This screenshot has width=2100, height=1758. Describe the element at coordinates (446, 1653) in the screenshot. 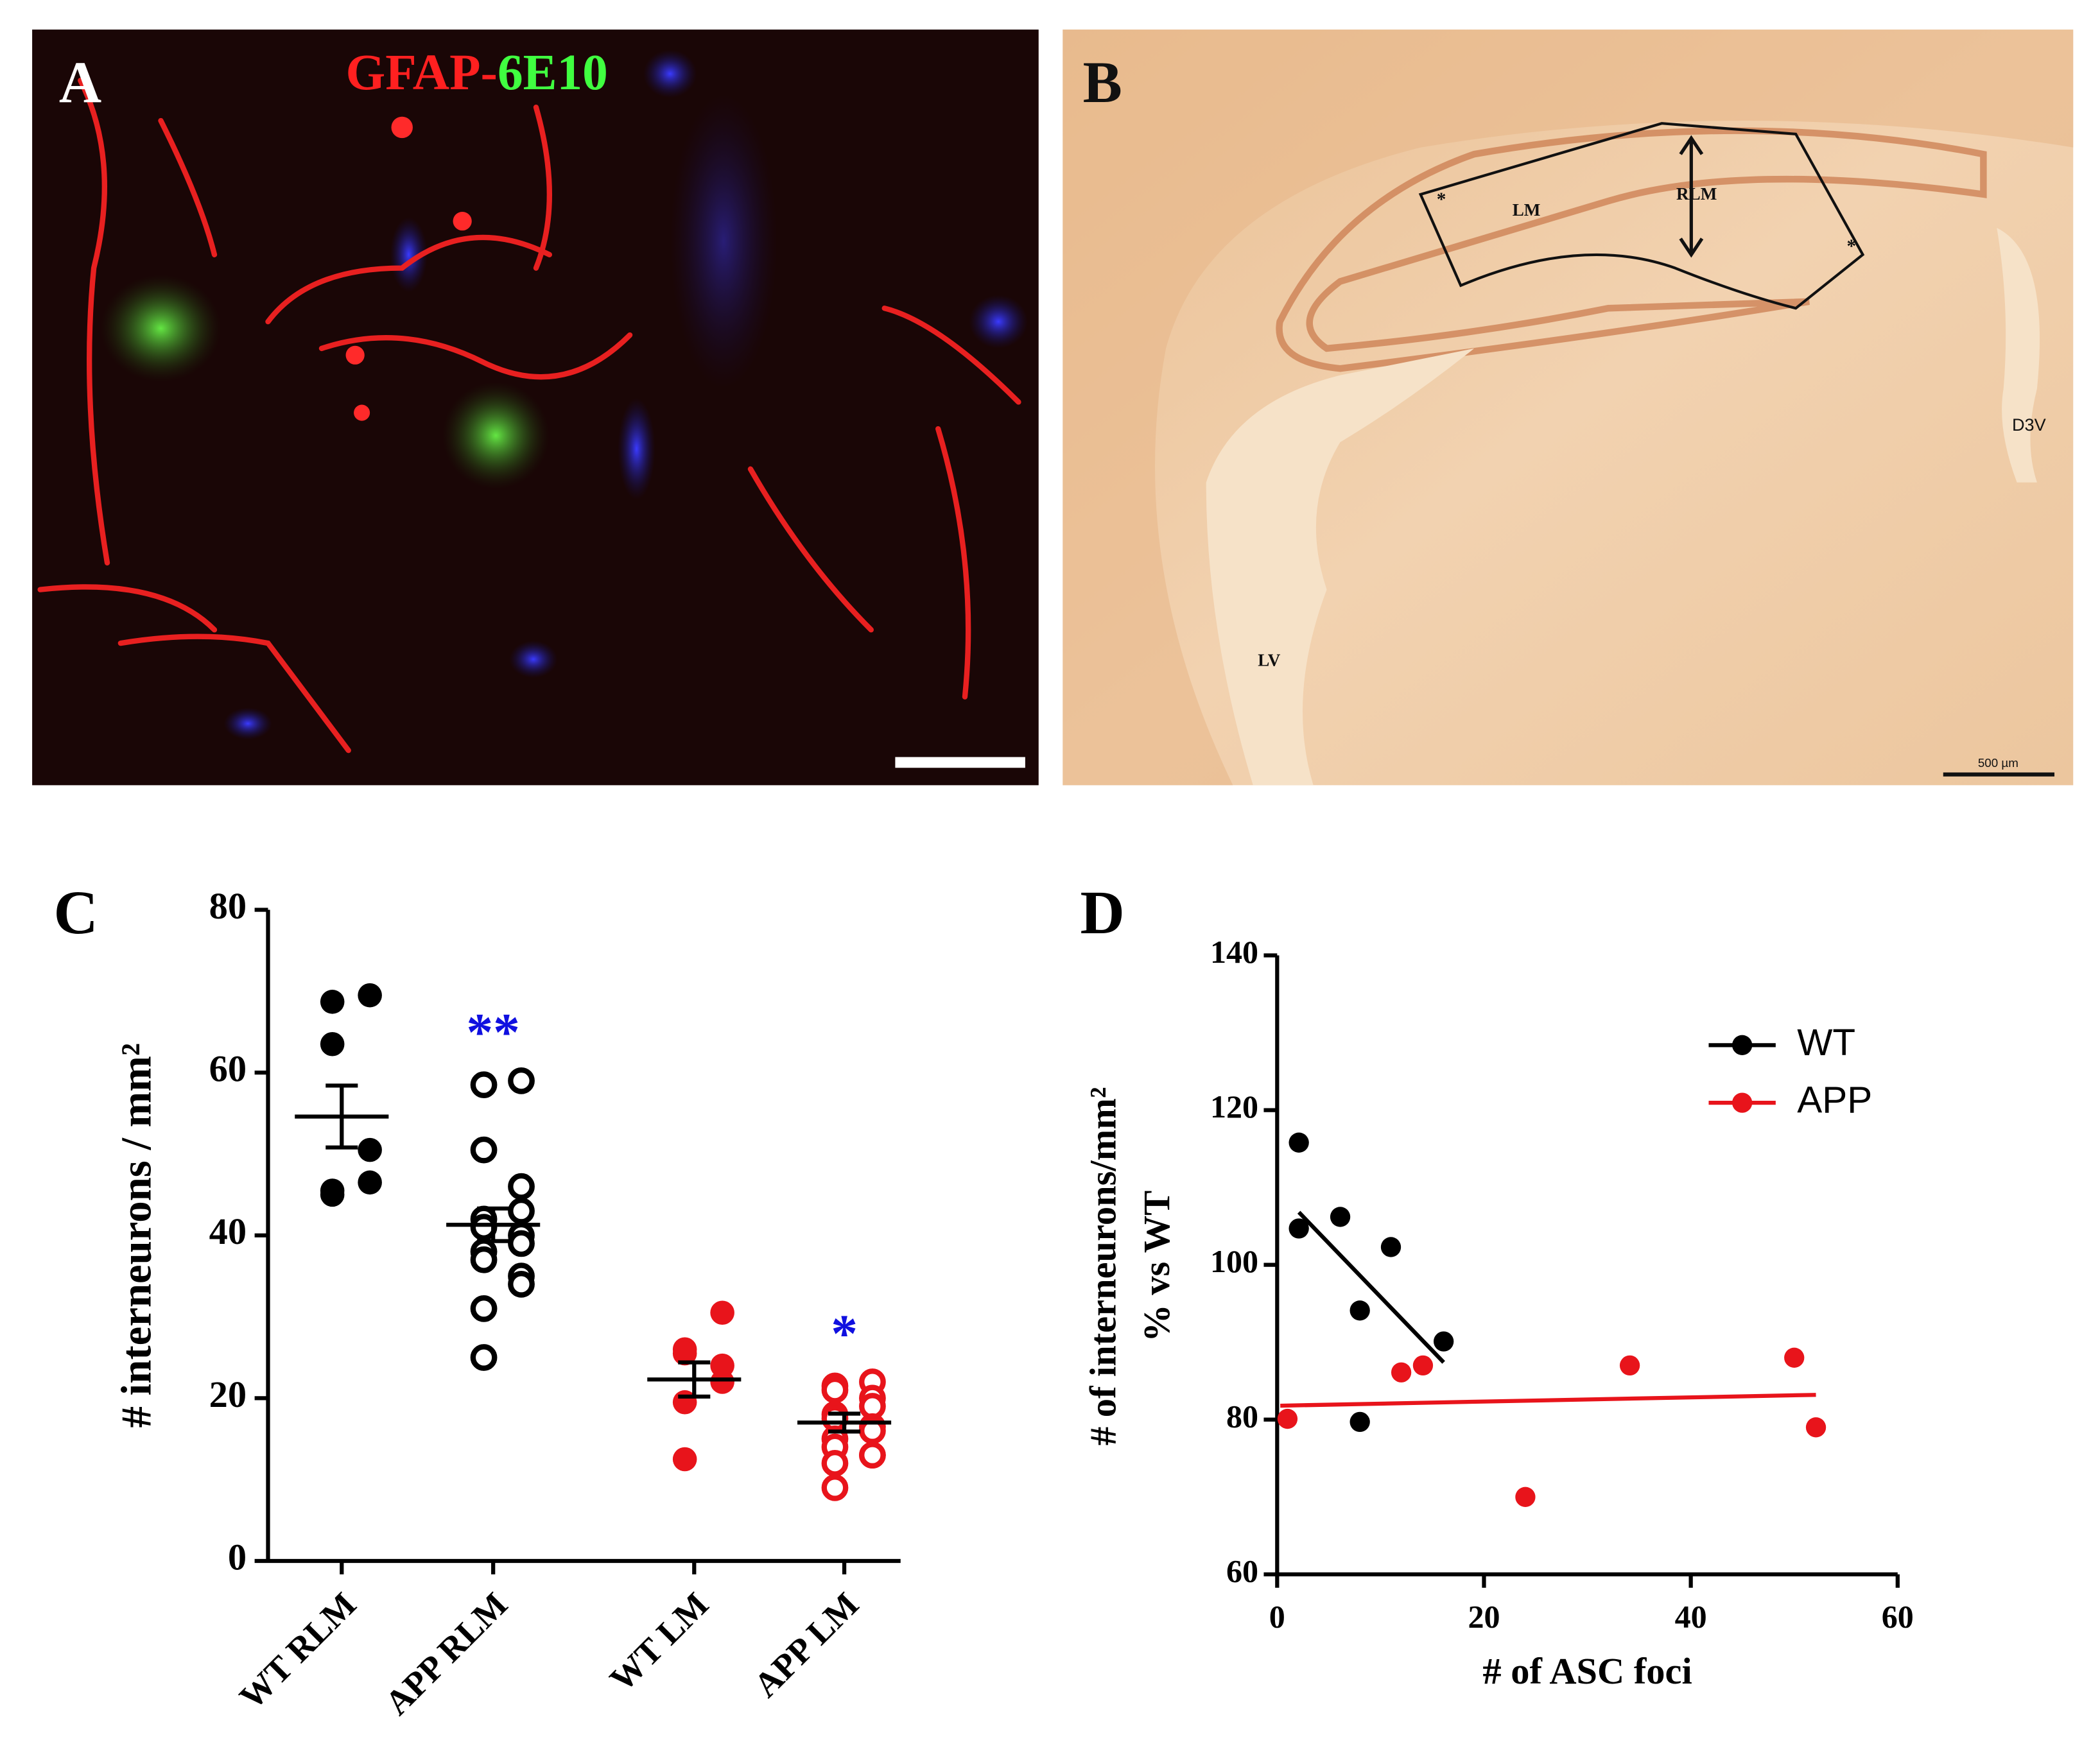

I see `x-tick-label: APP RLM` at that location.